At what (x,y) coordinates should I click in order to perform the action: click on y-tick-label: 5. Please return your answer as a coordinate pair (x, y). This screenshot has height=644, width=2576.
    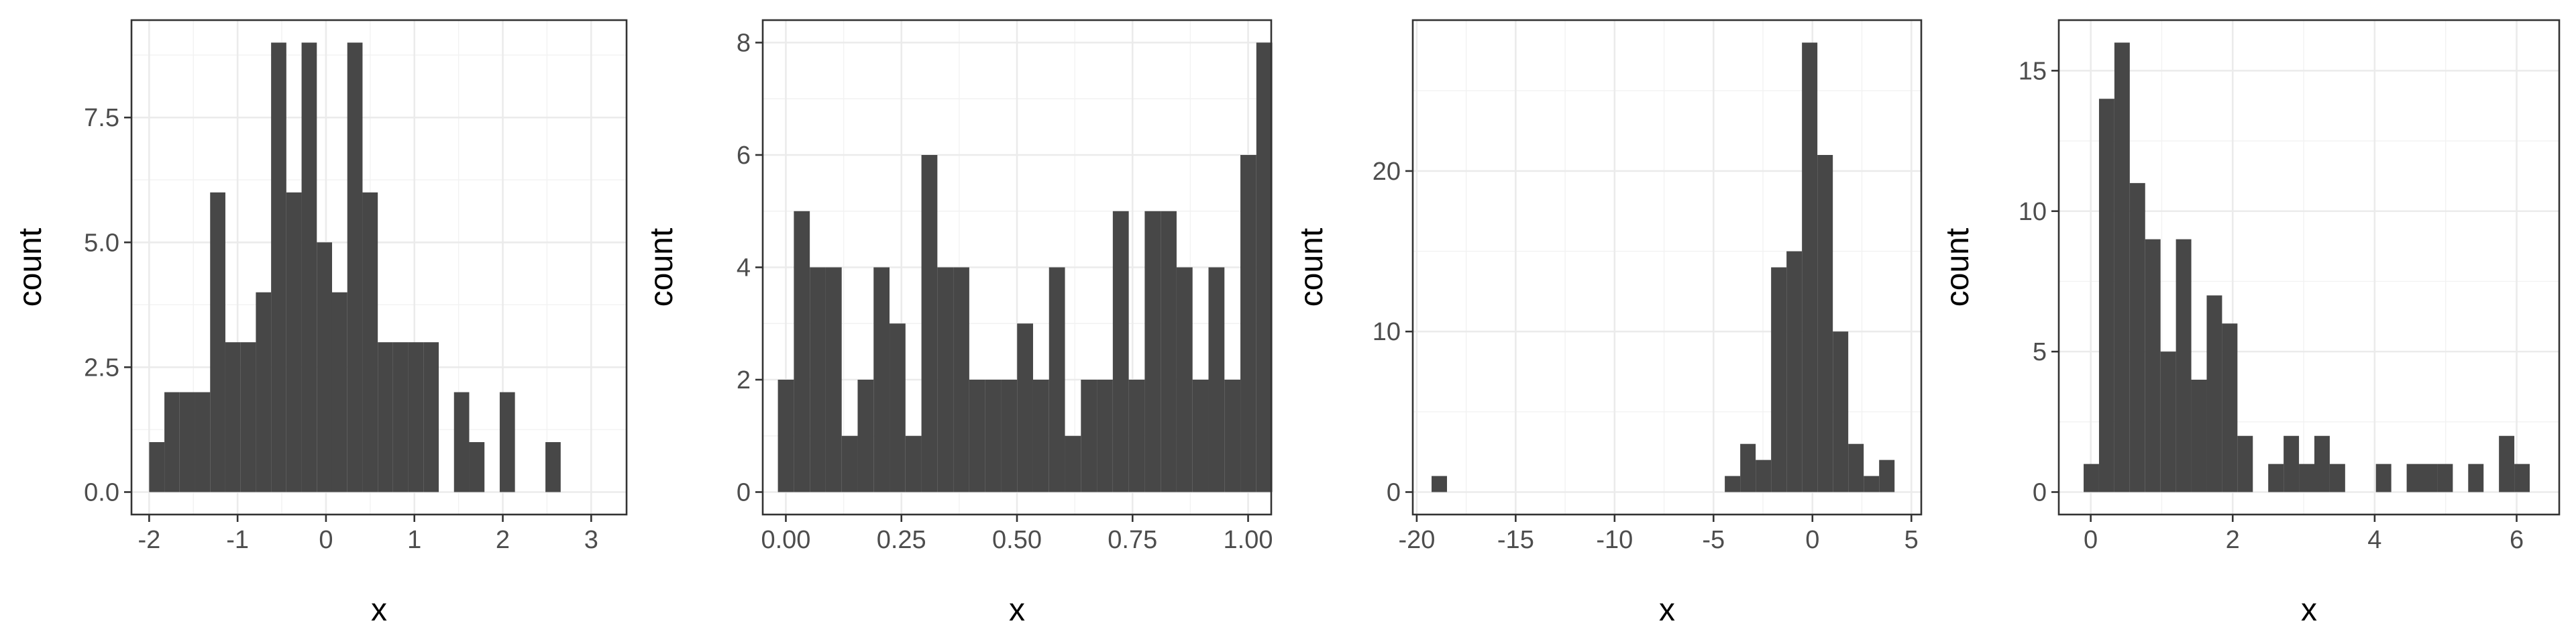
    Looking at the image, I should click on (2040, 352).